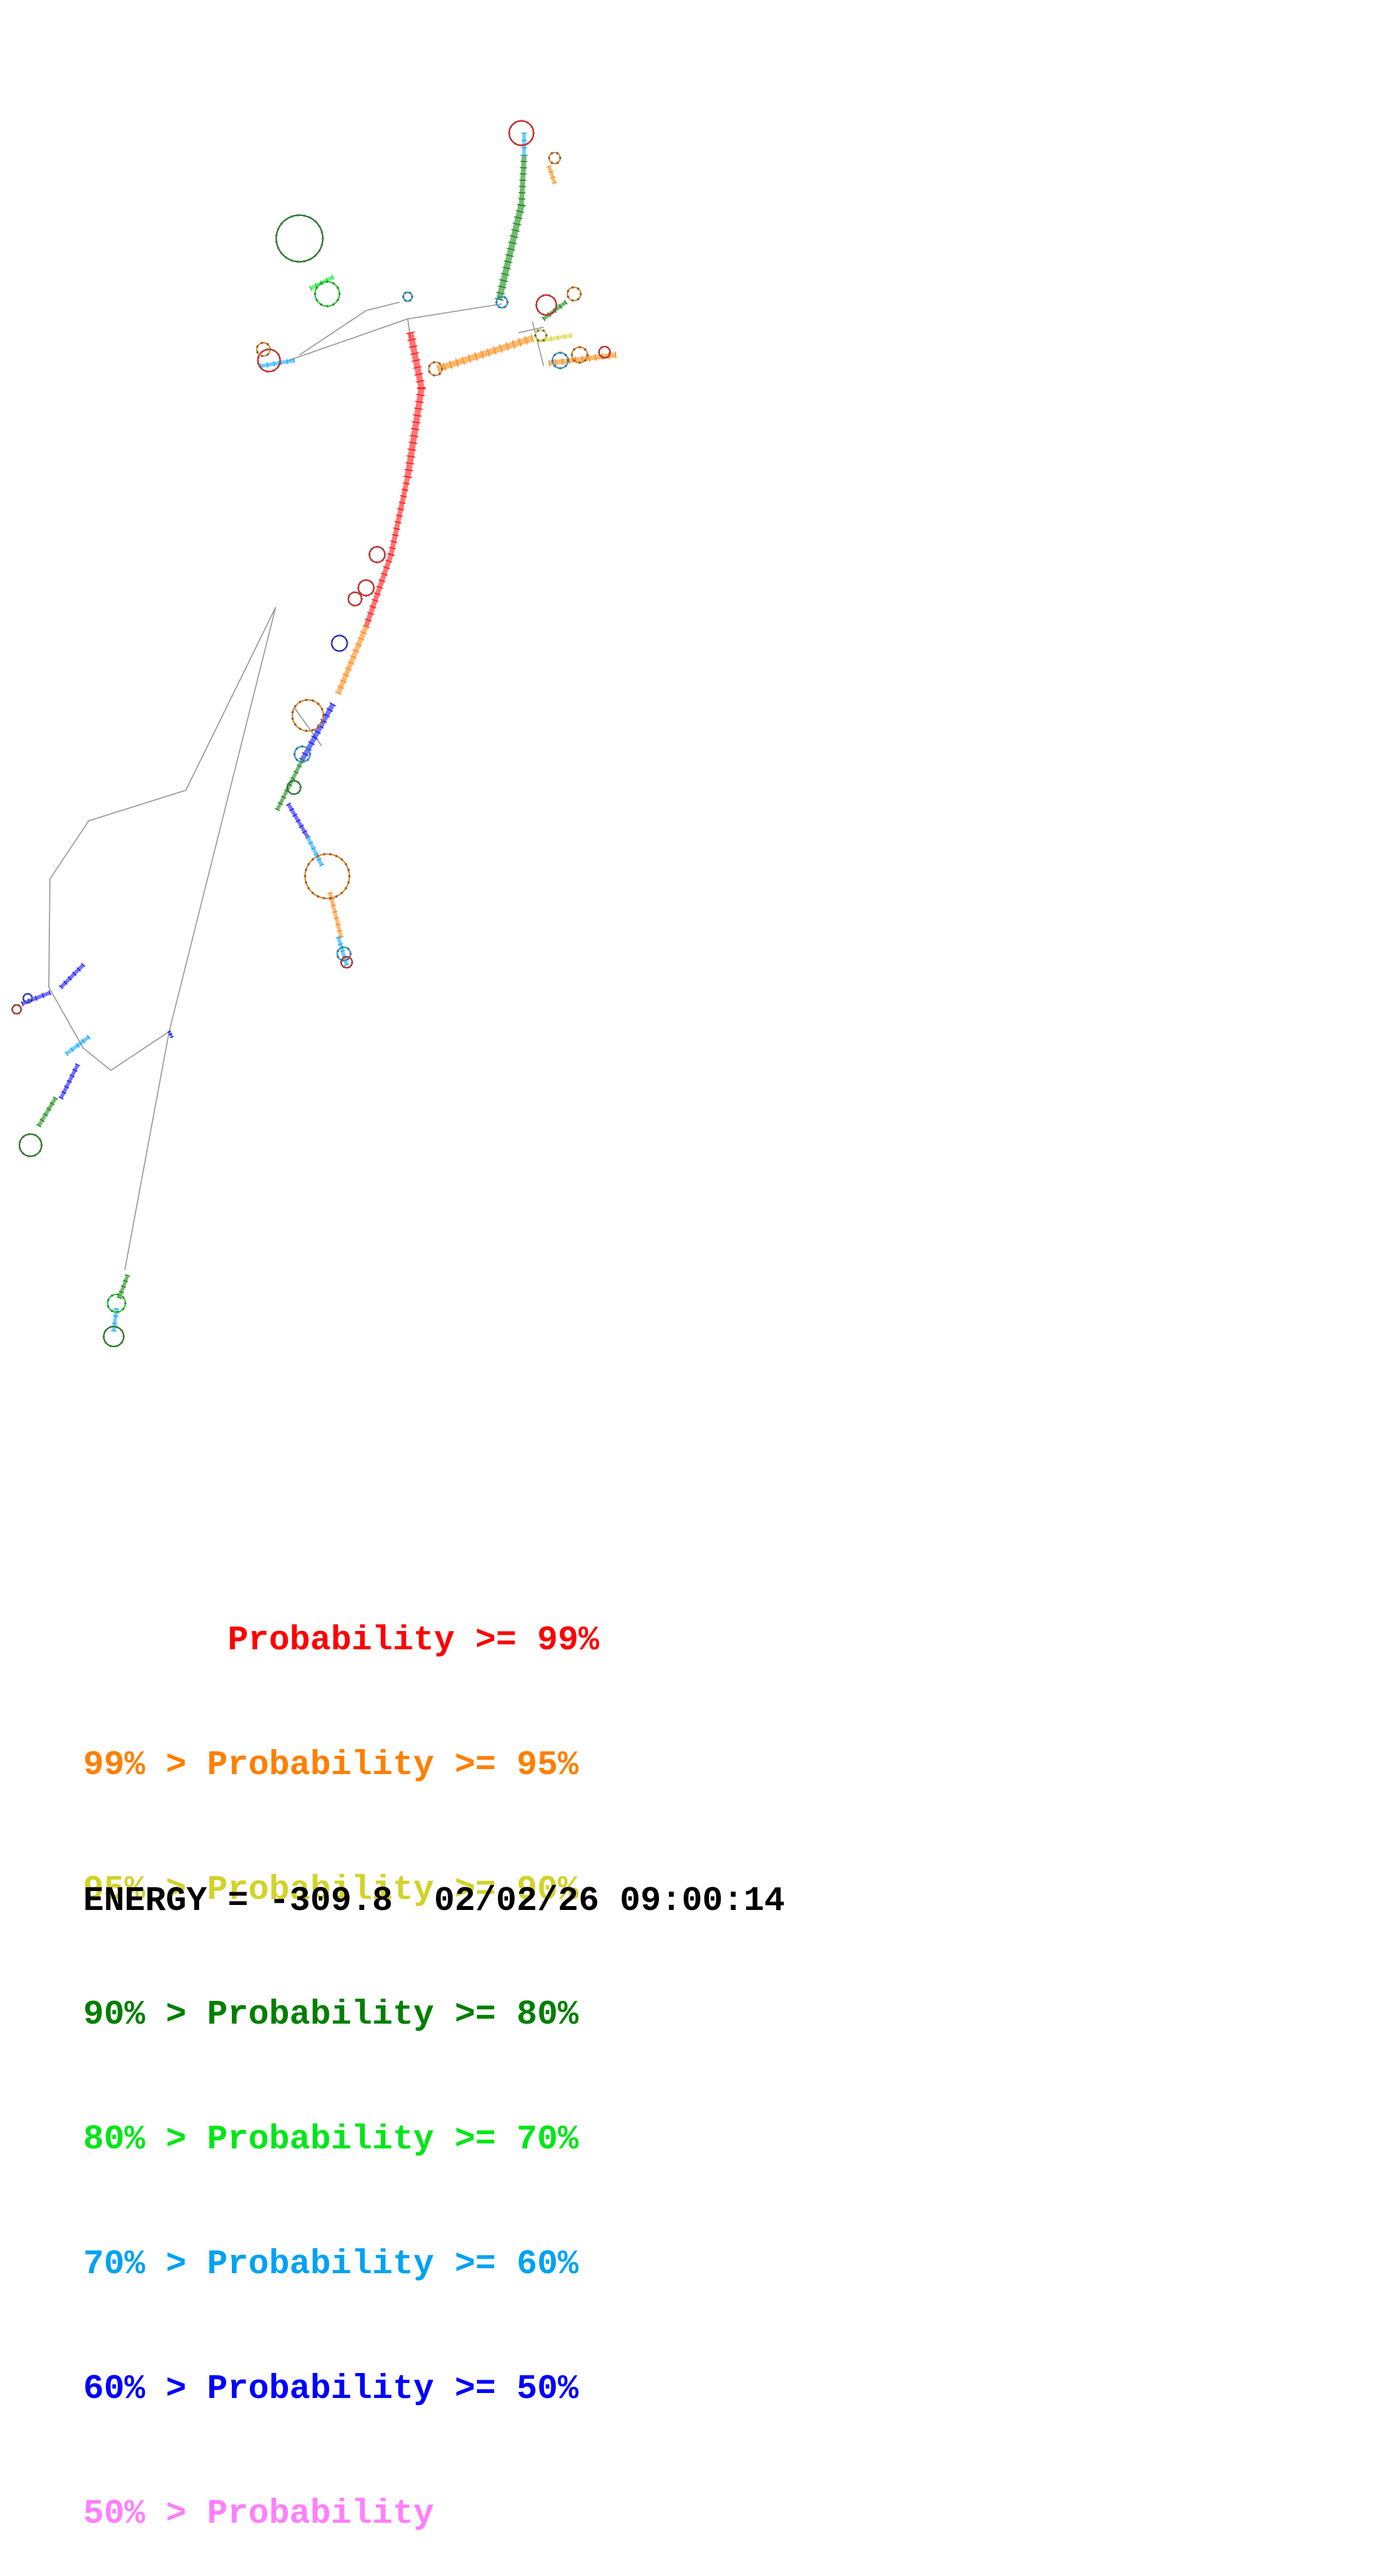  What do you see at coordinates (434, 1900) in the screenshot?
I see `energy-timestamp: ENERGY = -309.8 02/02/26 09:00:14` at bounding box center [434, 1900].